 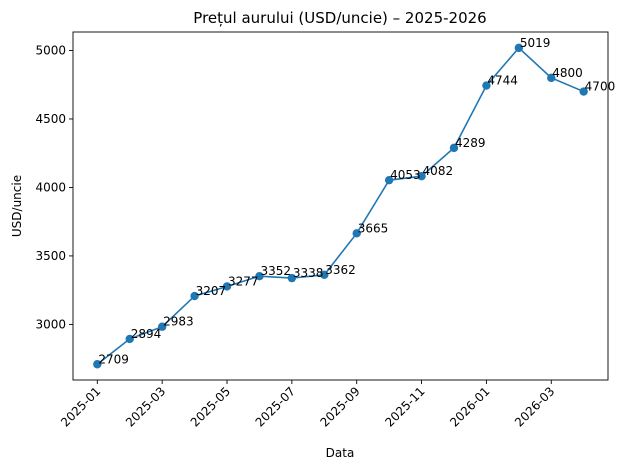 What do you see at coordinates (308, 273) in the screenshot?
I see `data-label: 3338` at bounding box center [308, 273].